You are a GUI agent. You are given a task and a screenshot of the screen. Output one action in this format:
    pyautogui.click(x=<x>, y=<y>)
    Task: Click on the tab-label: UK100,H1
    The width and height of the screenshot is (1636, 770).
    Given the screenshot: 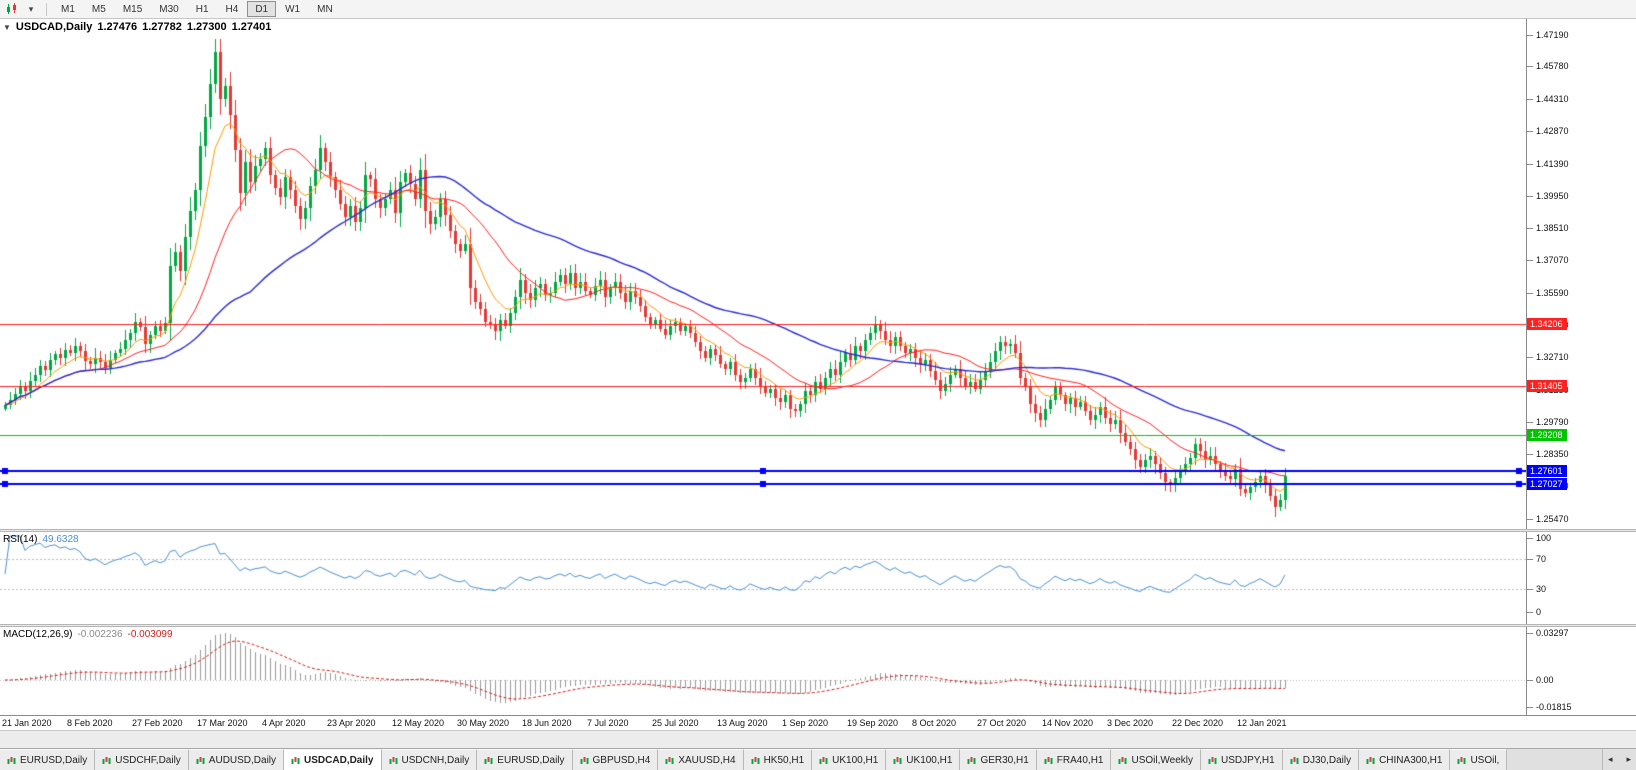 What is the action you would take?
    pyautogui.click(x=929, y=760)
    